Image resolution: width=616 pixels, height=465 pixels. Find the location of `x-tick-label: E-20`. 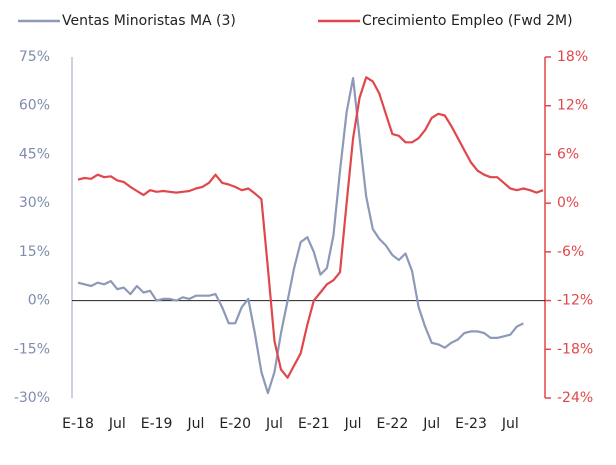

x-tick-label: E-20 is located at coordinates (235, 424).